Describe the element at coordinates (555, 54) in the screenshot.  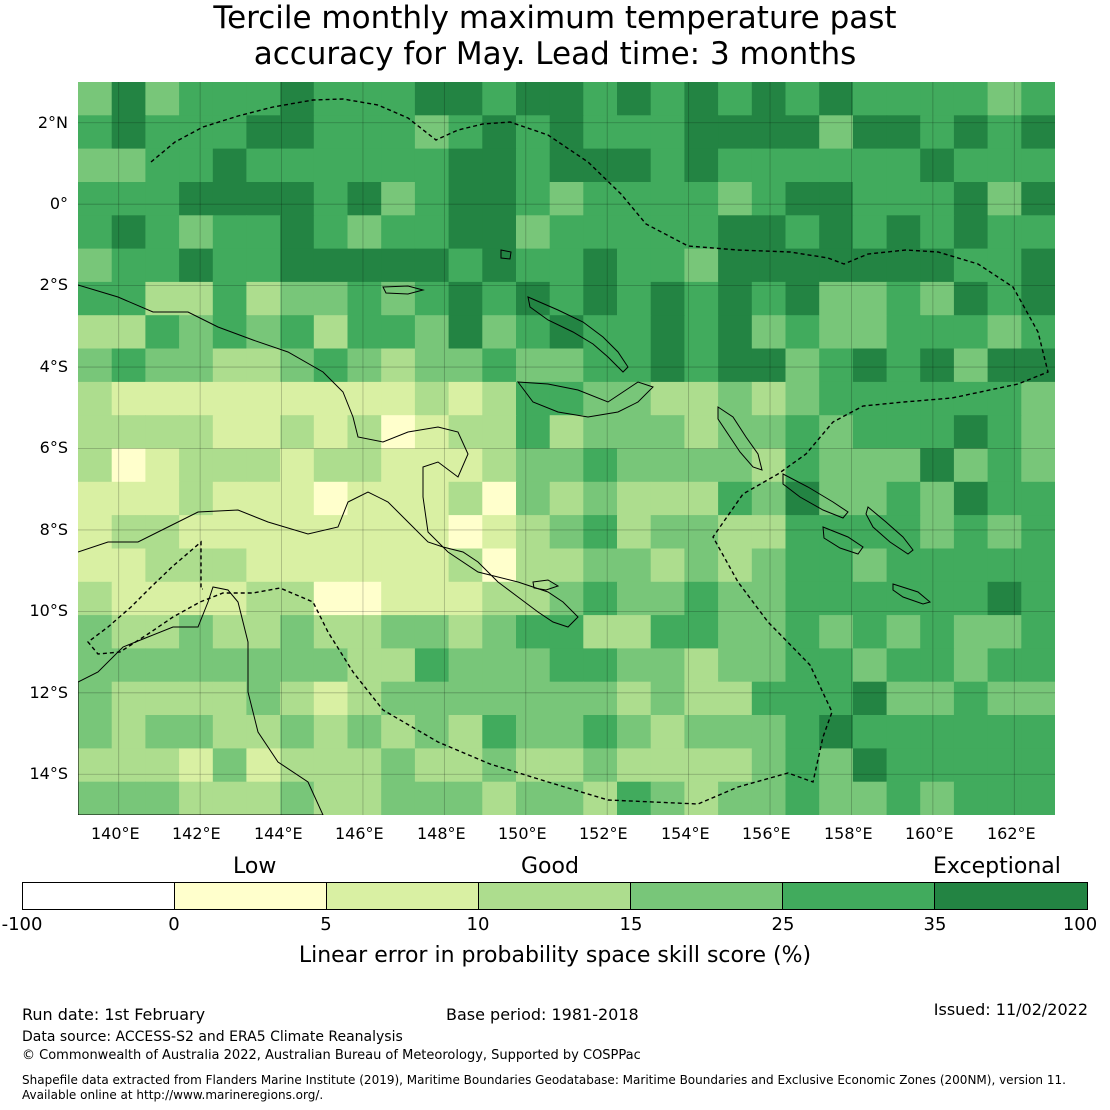
I see `title-line-2: accuracy for May. Lead time: 3 months` at that location.